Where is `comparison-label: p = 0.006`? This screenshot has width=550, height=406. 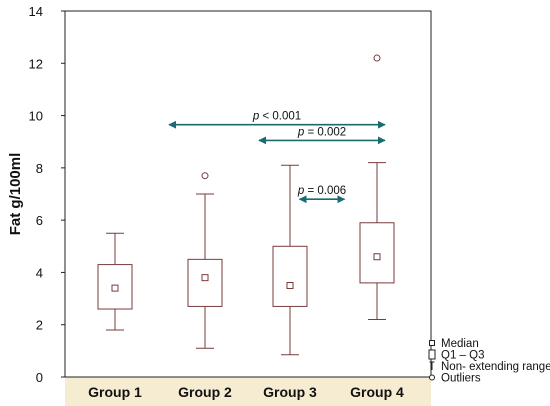 comparison-label: p = 0.006 is located at coordinates (321, 191).